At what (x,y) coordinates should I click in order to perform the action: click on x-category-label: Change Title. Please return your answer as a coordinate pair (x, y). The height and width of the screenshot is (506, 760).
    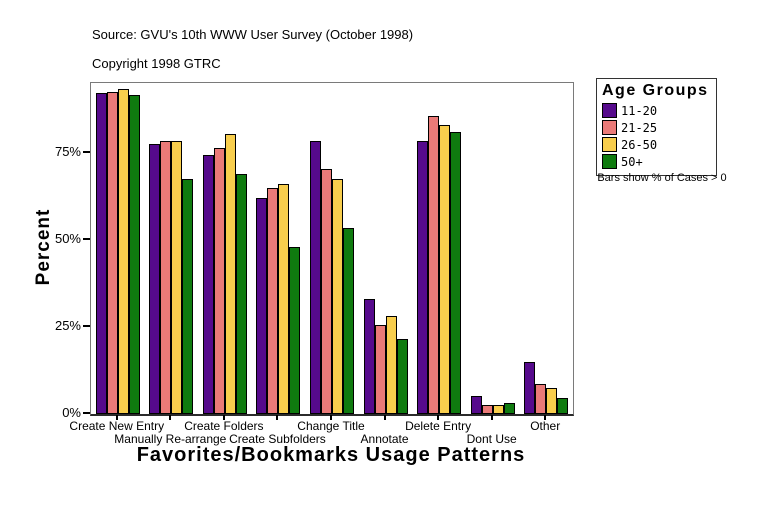
    Looking at the image, I should click on (331, 426).